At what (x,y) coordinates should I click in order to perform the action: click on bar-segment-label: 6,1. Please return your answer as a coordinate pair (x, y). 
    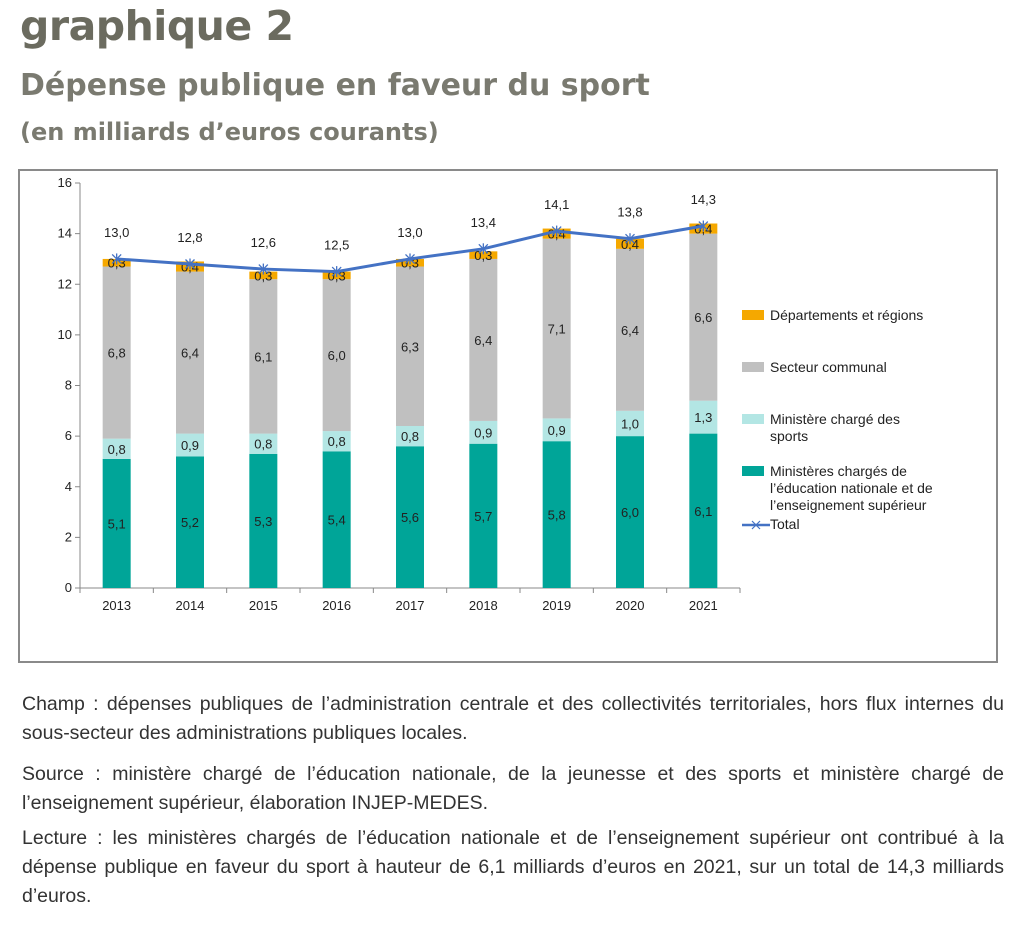
    Looking at the image, I should click on (263, 356).